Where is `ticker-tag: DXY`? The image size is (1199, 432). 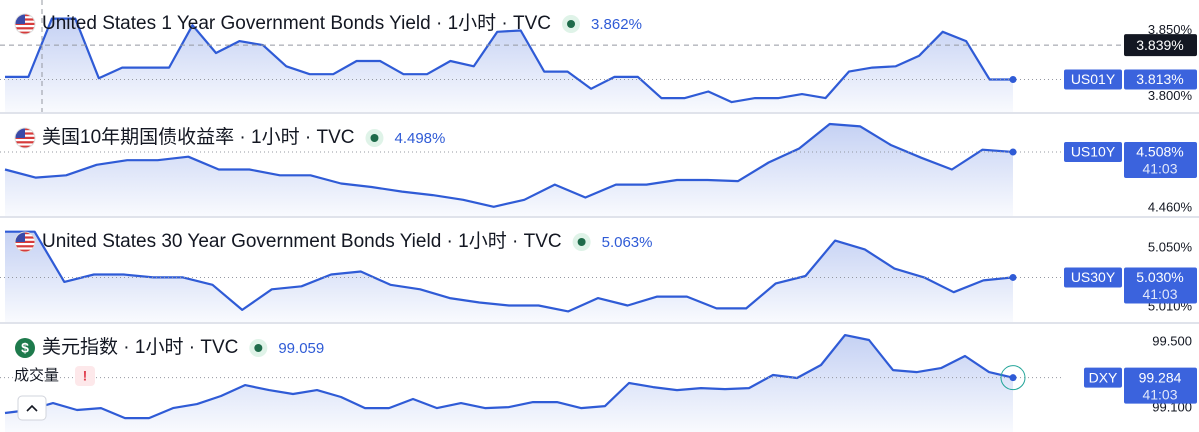
ticker-tag: DXY is located at coordinates (1103, 377).